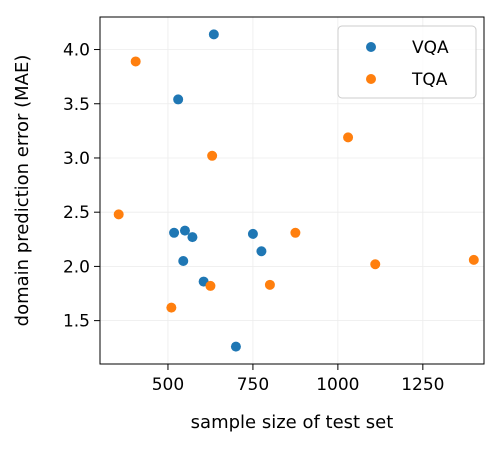 The width and height of the screenshot is (499, 451). Describe the element at coordinates (76, 322) in the screenshot. I see `y-tick-label: 1.5` at that location.